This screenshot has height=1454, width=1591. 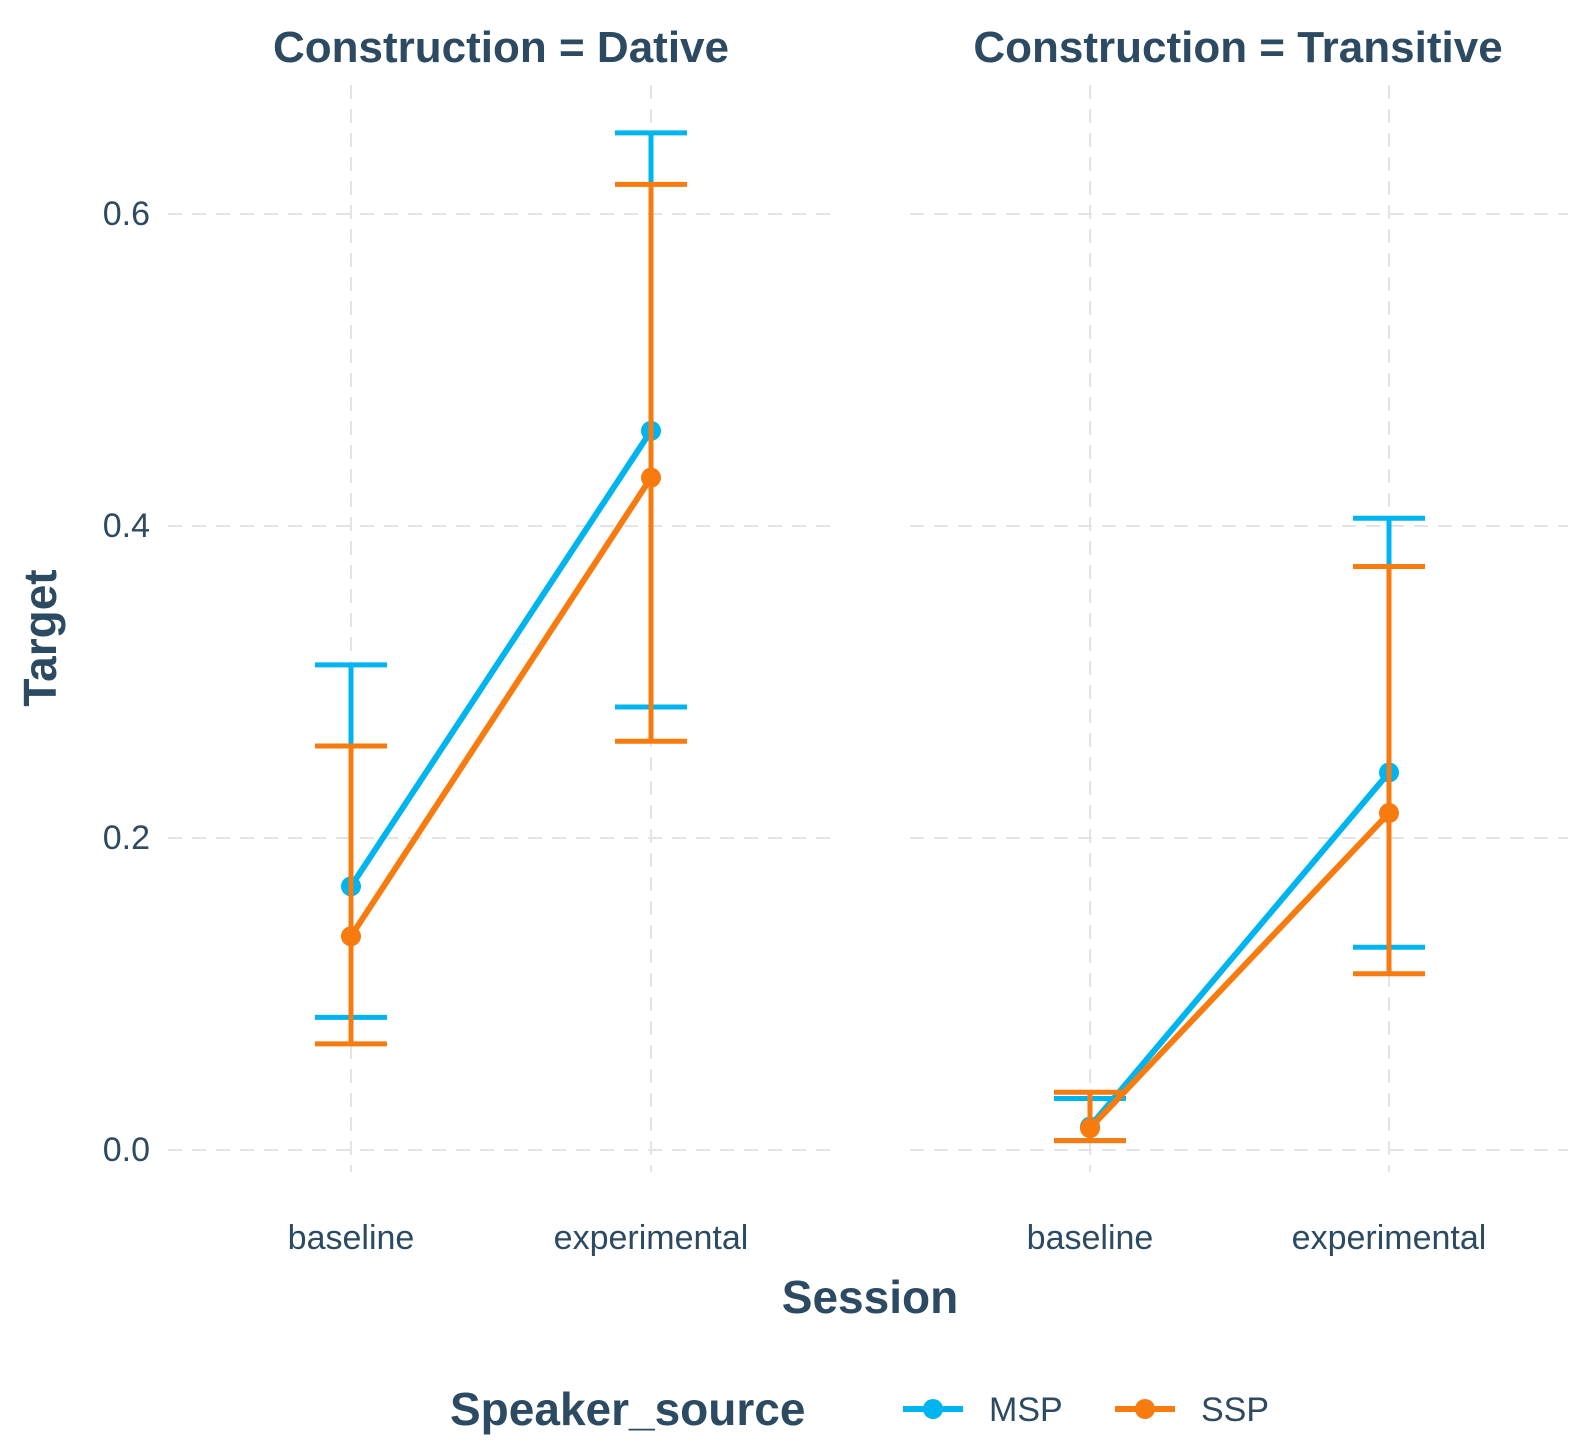 I want to click on legend-key-msp, so click(x=933, y=1409).